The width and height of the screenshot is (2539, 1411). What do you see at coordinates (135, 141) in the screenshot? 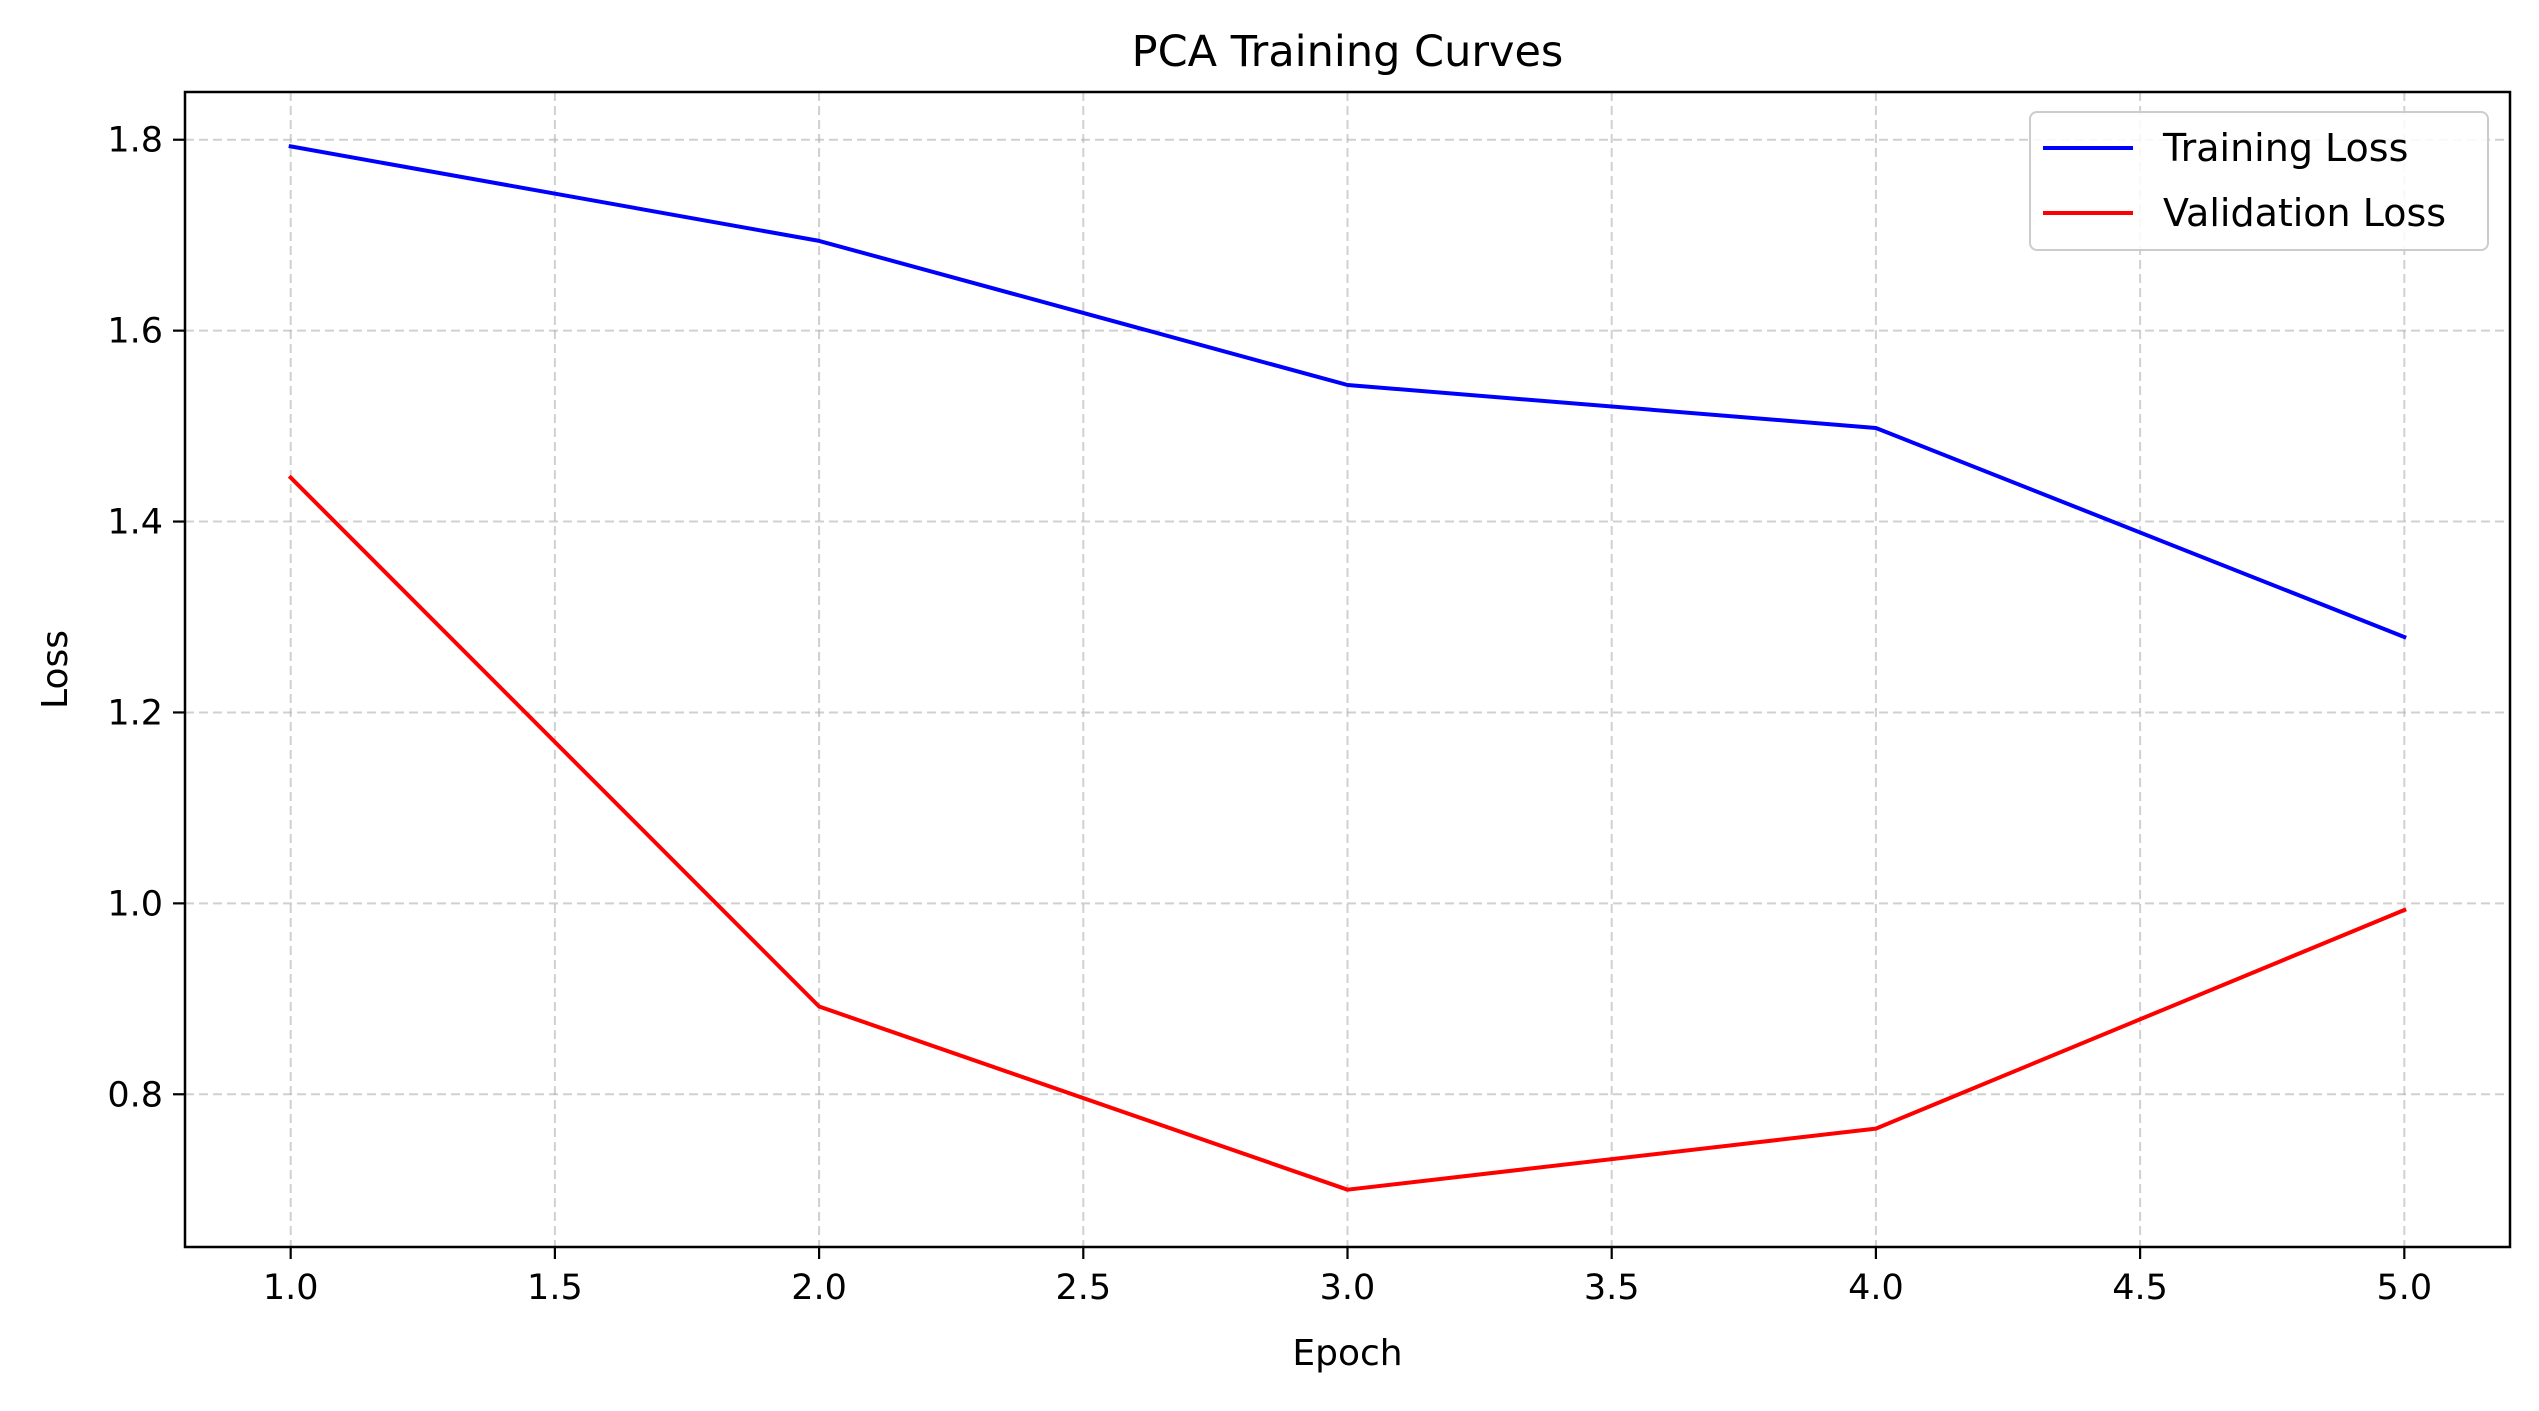
I see `y-tick-label: 1.8` at bounding box center [135, 141].